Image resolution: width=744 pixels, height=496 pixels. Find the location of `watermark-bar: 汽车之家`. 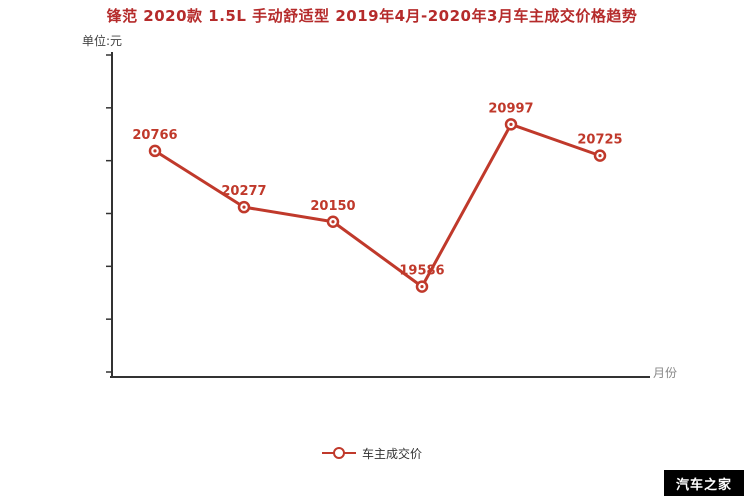

watermark-bar: 汽车之家 is located at coordinates (704, 483).